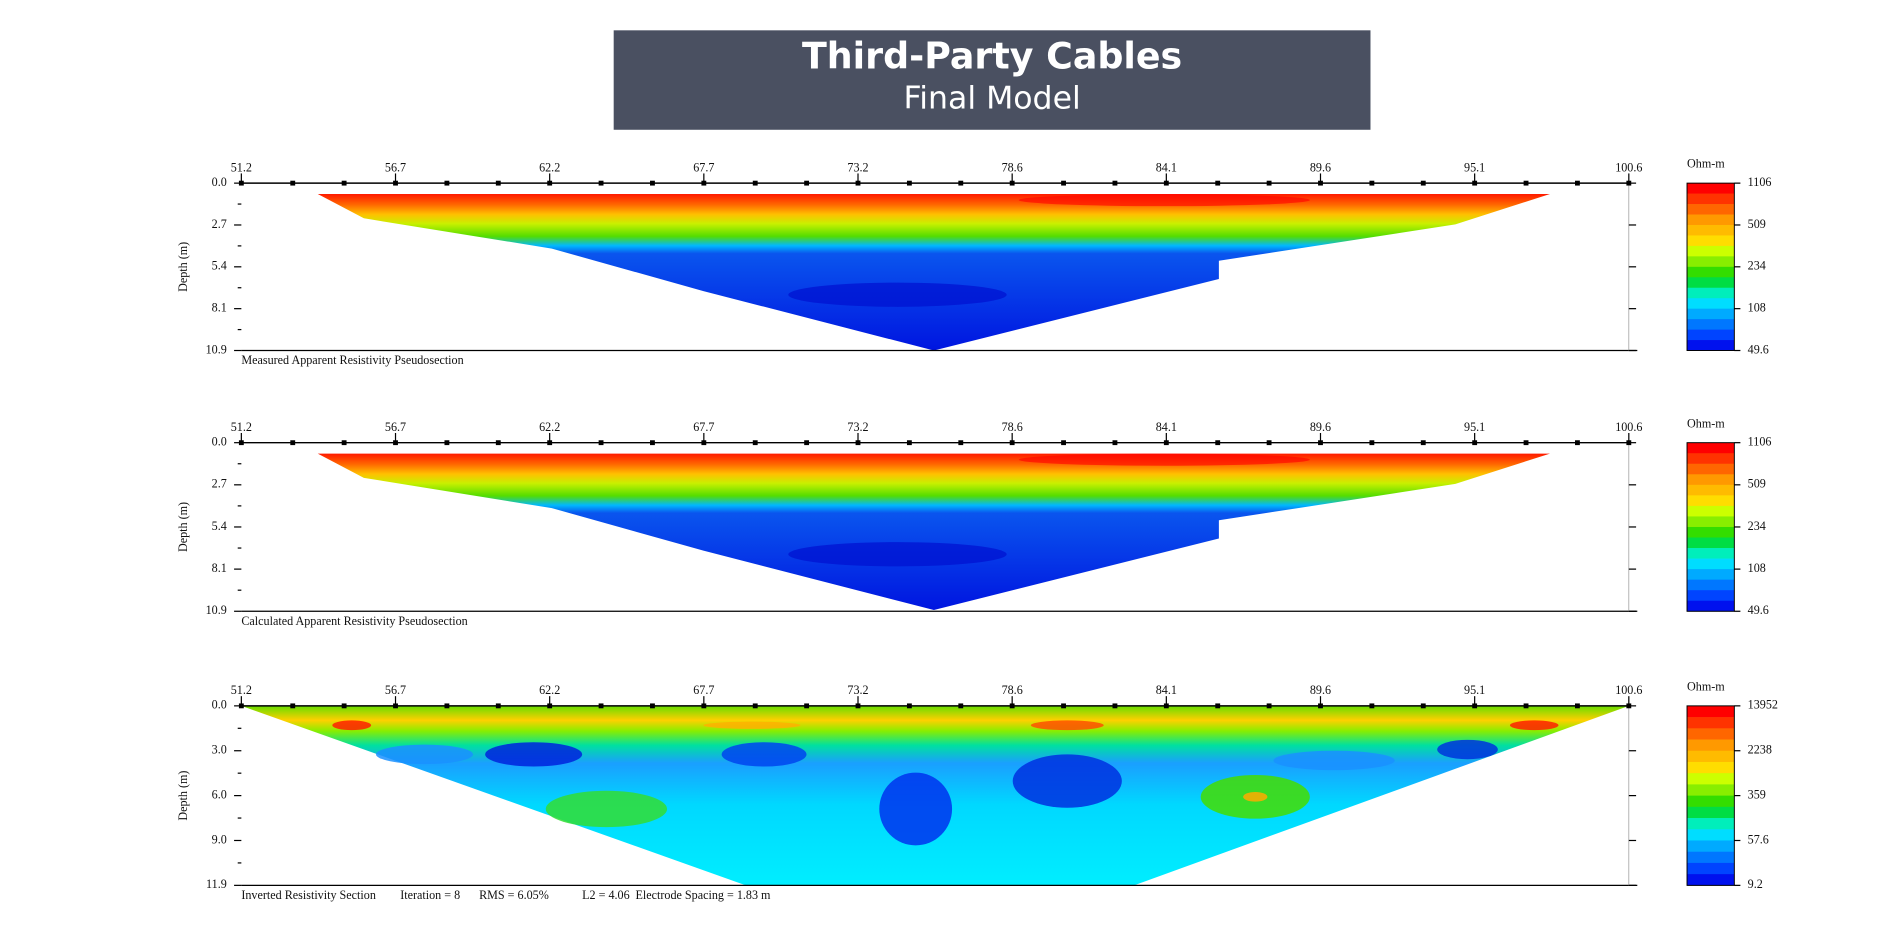  Describe the element at coordinates (219, 750) in the screenshot. I see `y-tick-label: 3.0` at that location.